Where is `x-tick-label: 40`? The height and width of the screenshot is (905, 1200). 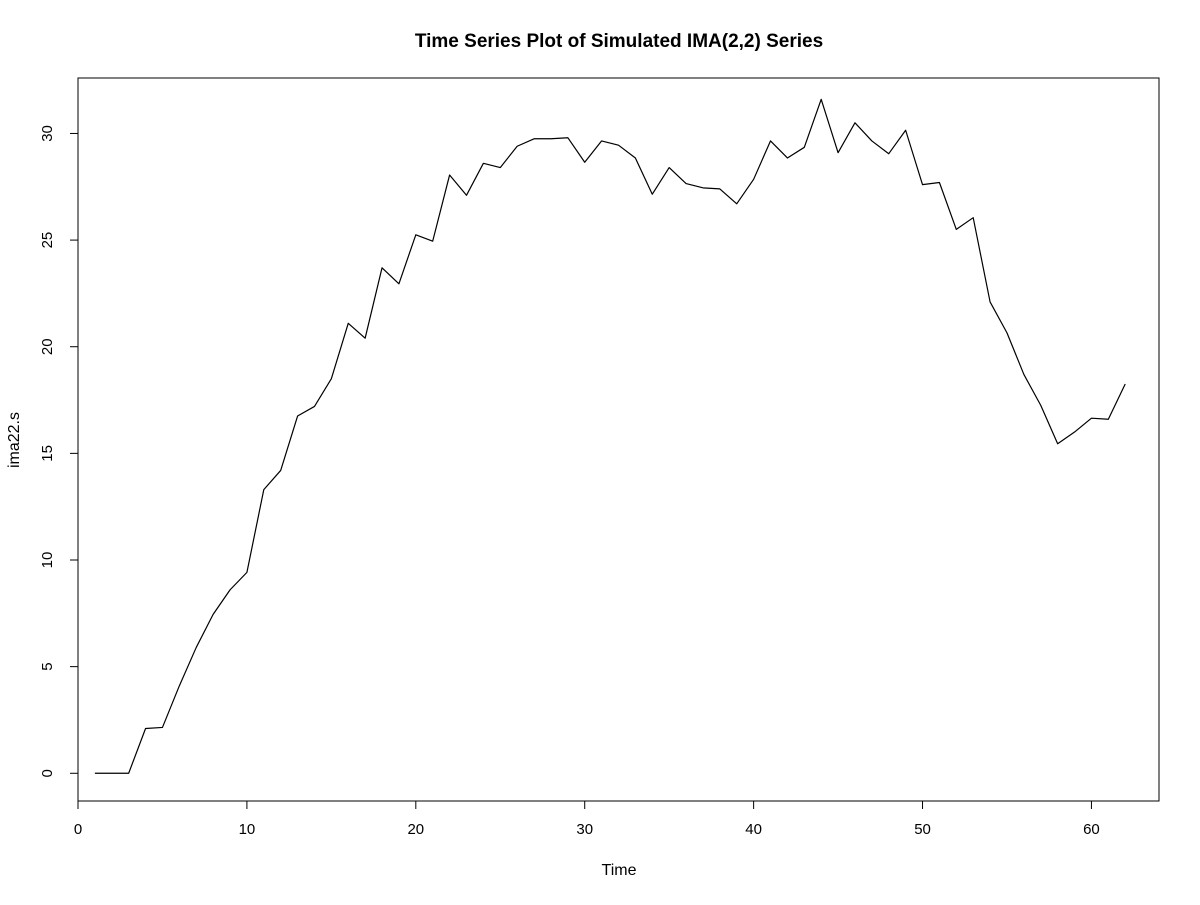 x-tick-label: 40 is located at coordinates (753, 829).